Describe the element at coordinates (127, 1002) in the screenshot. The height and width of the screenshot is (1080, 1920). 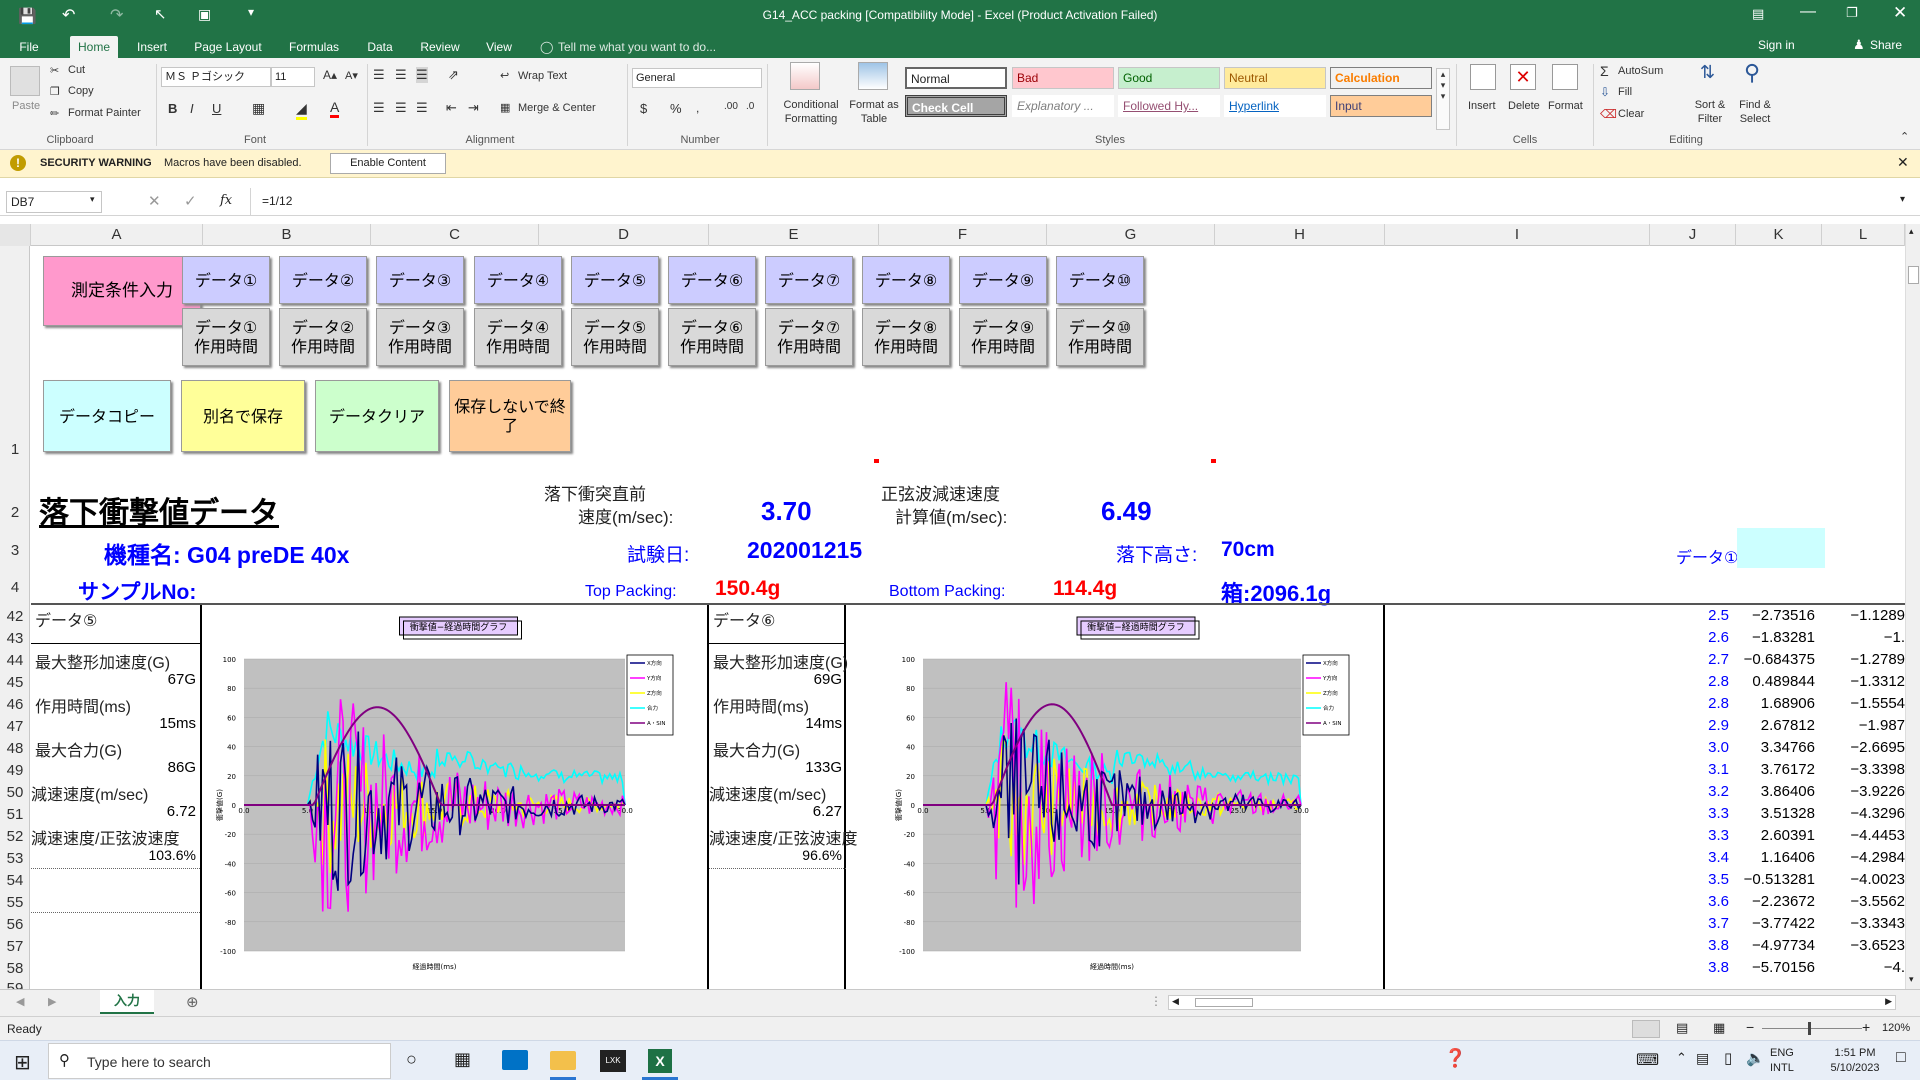
I see `sheet-tab-input: 入力` at that location.